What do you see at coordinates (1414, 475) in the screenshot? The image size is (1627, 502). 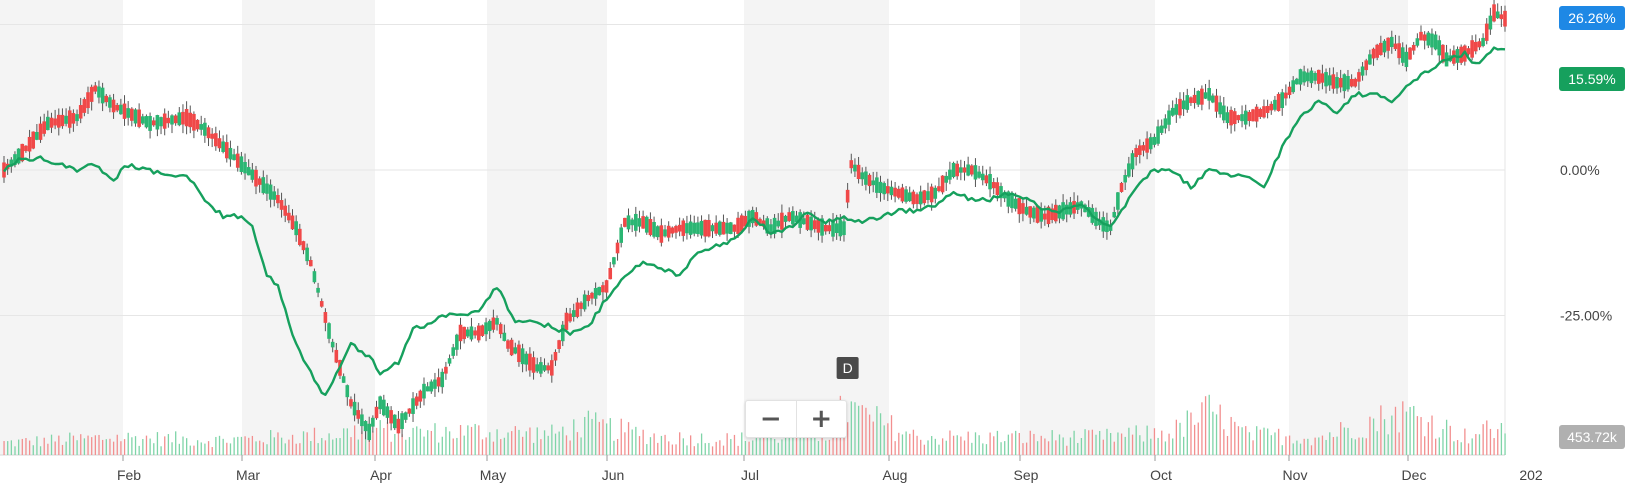 I see `x-tick-label: Dec` at bounding box center [1414, 475].